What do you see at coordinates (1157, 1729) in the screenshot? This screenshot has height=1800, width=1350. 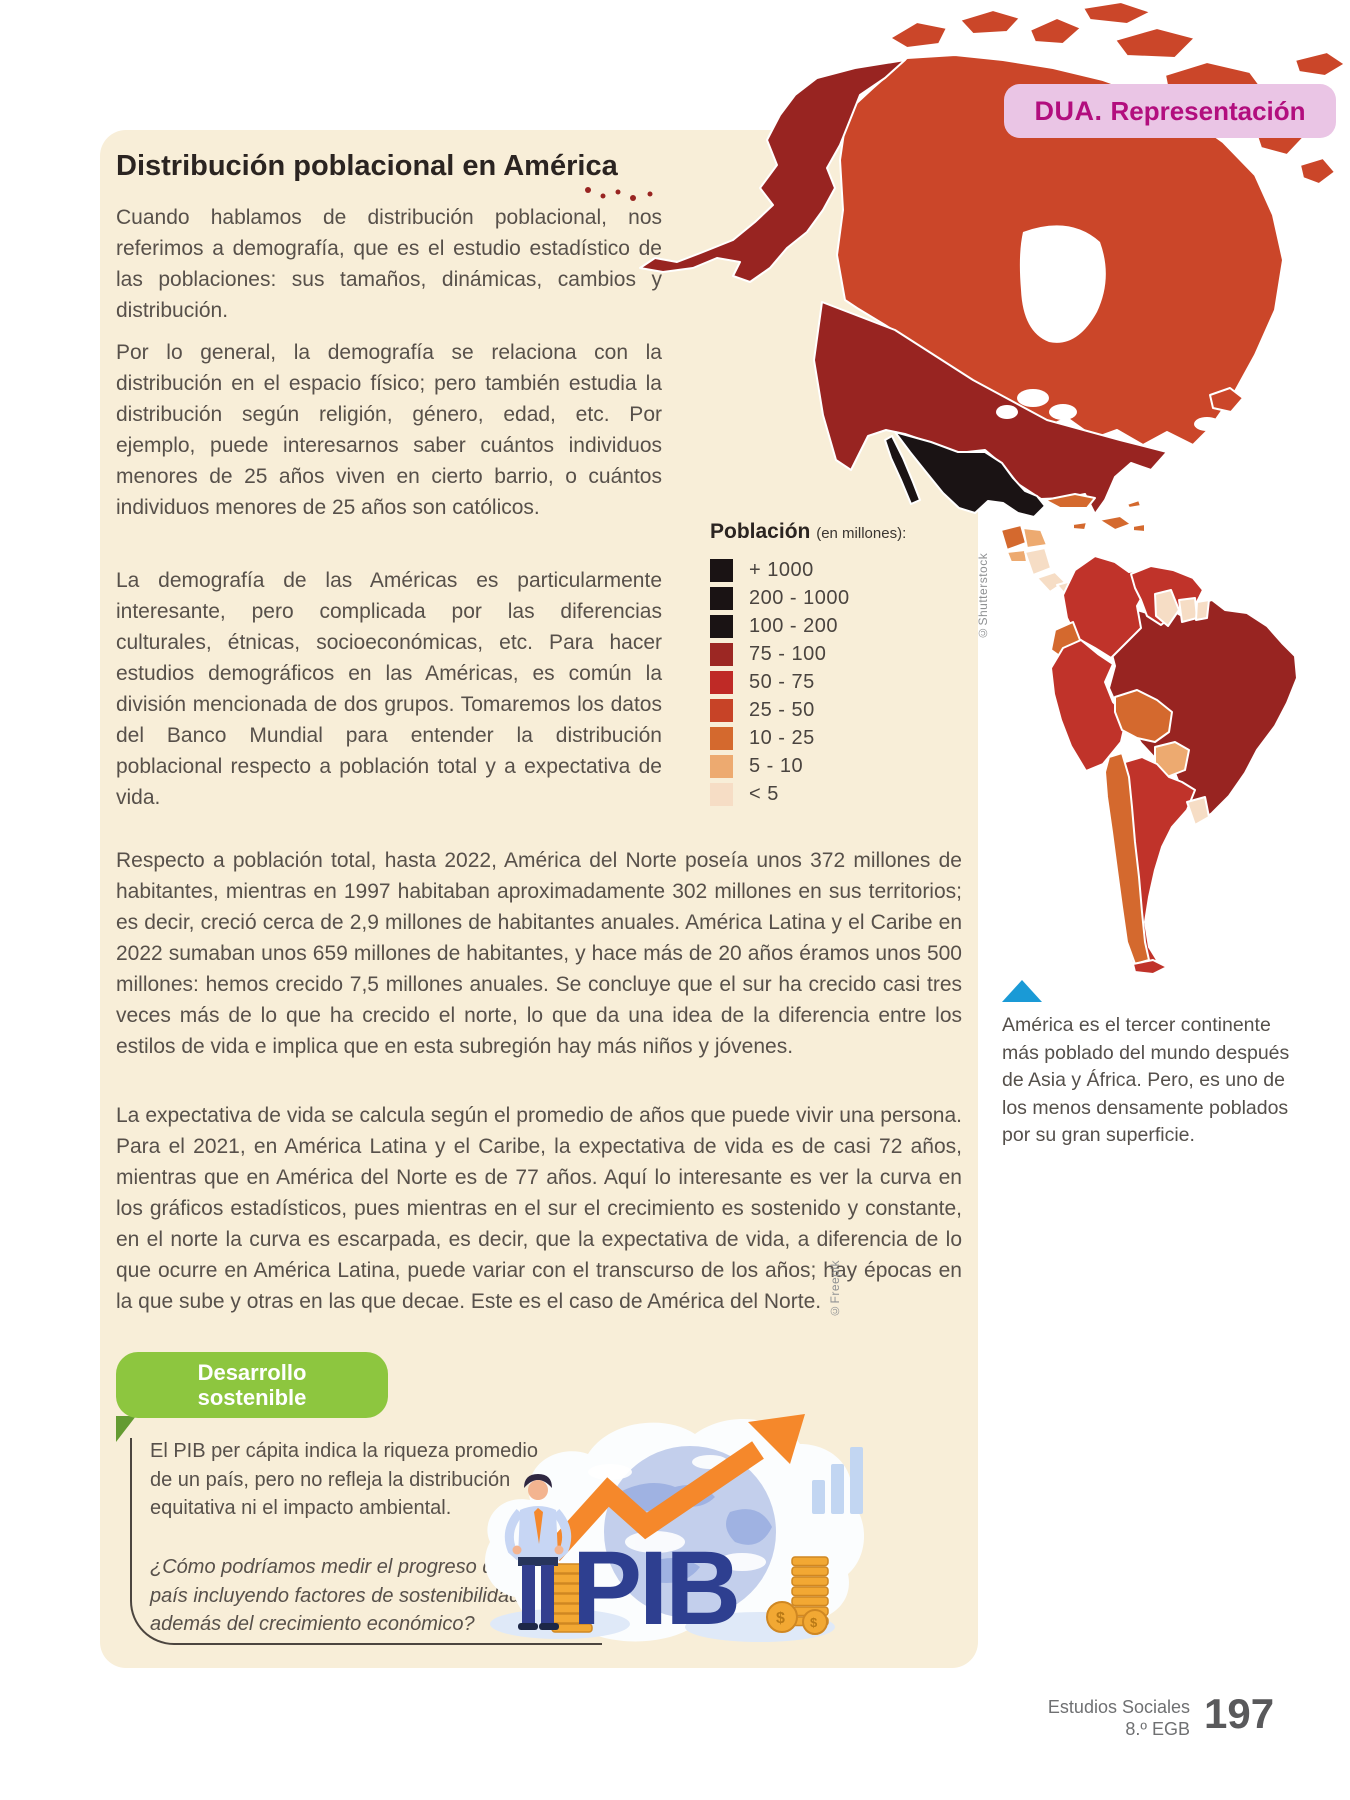 I see `footer-grade: 8.º EGB` at bounding box center [1157, 1729].